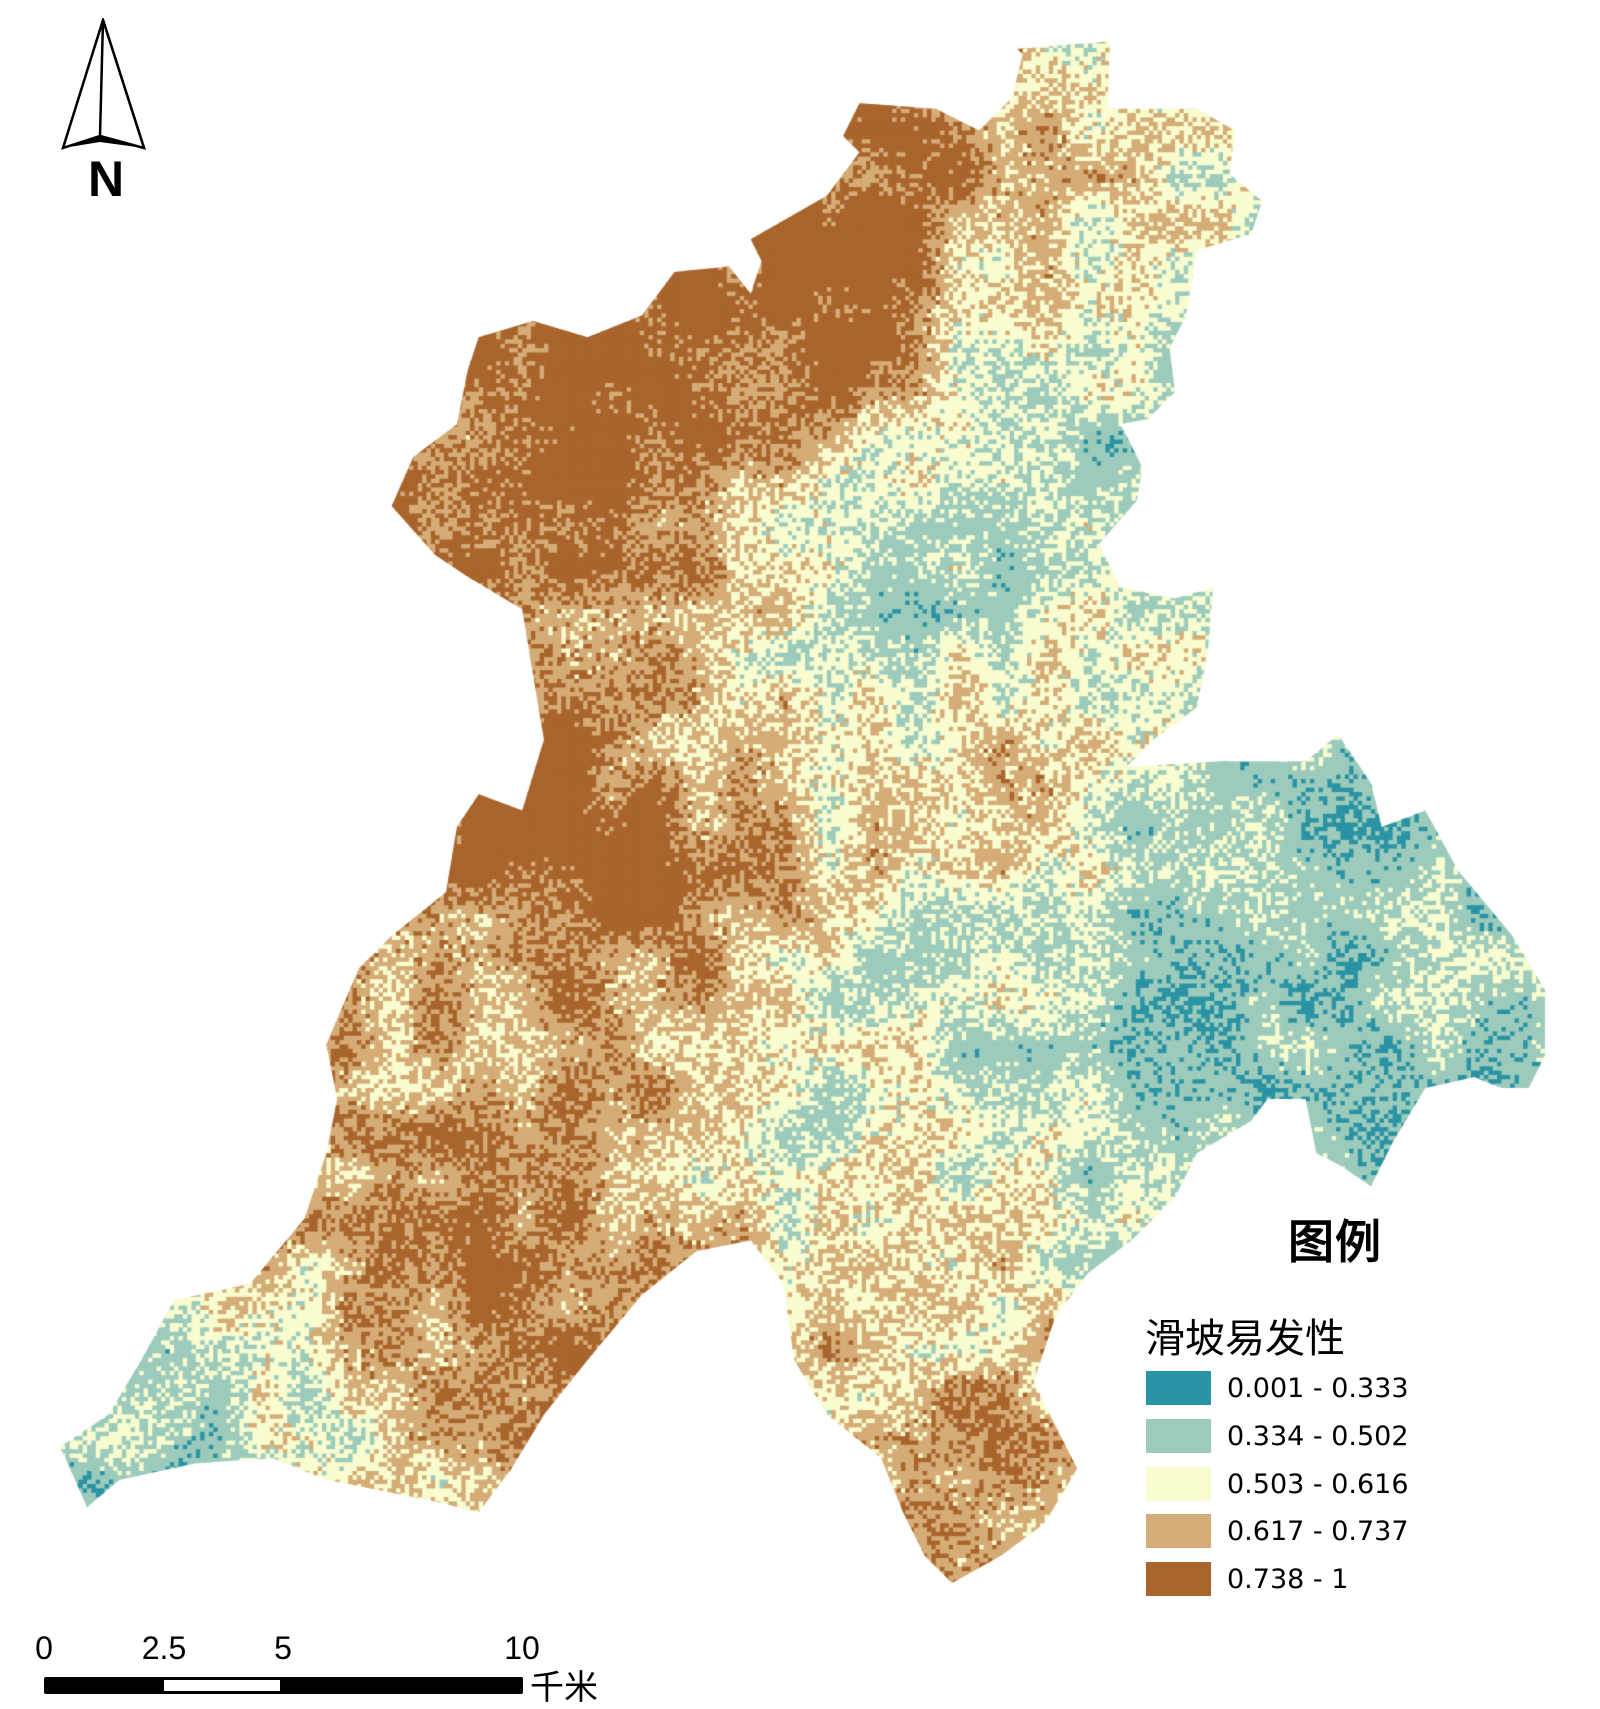 The height and width of the screenshot is (1709, 1600). I want to click on legend-item: 0.001 - 0.333, so click(1277, 1388).